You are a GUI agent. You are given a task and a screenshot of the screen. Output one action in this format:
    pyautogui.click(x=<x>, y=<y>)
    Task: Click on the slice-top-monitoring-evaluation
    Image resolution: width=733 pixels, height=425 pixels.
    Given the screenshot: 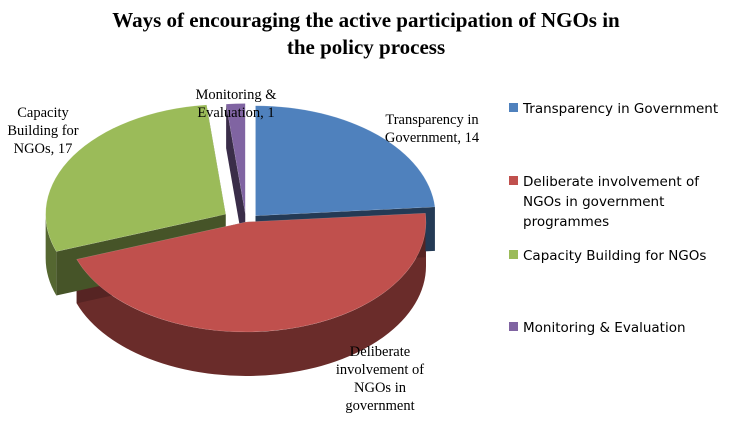 What is the action you would take?
    pyautogui.click(x=235, y=158)
    